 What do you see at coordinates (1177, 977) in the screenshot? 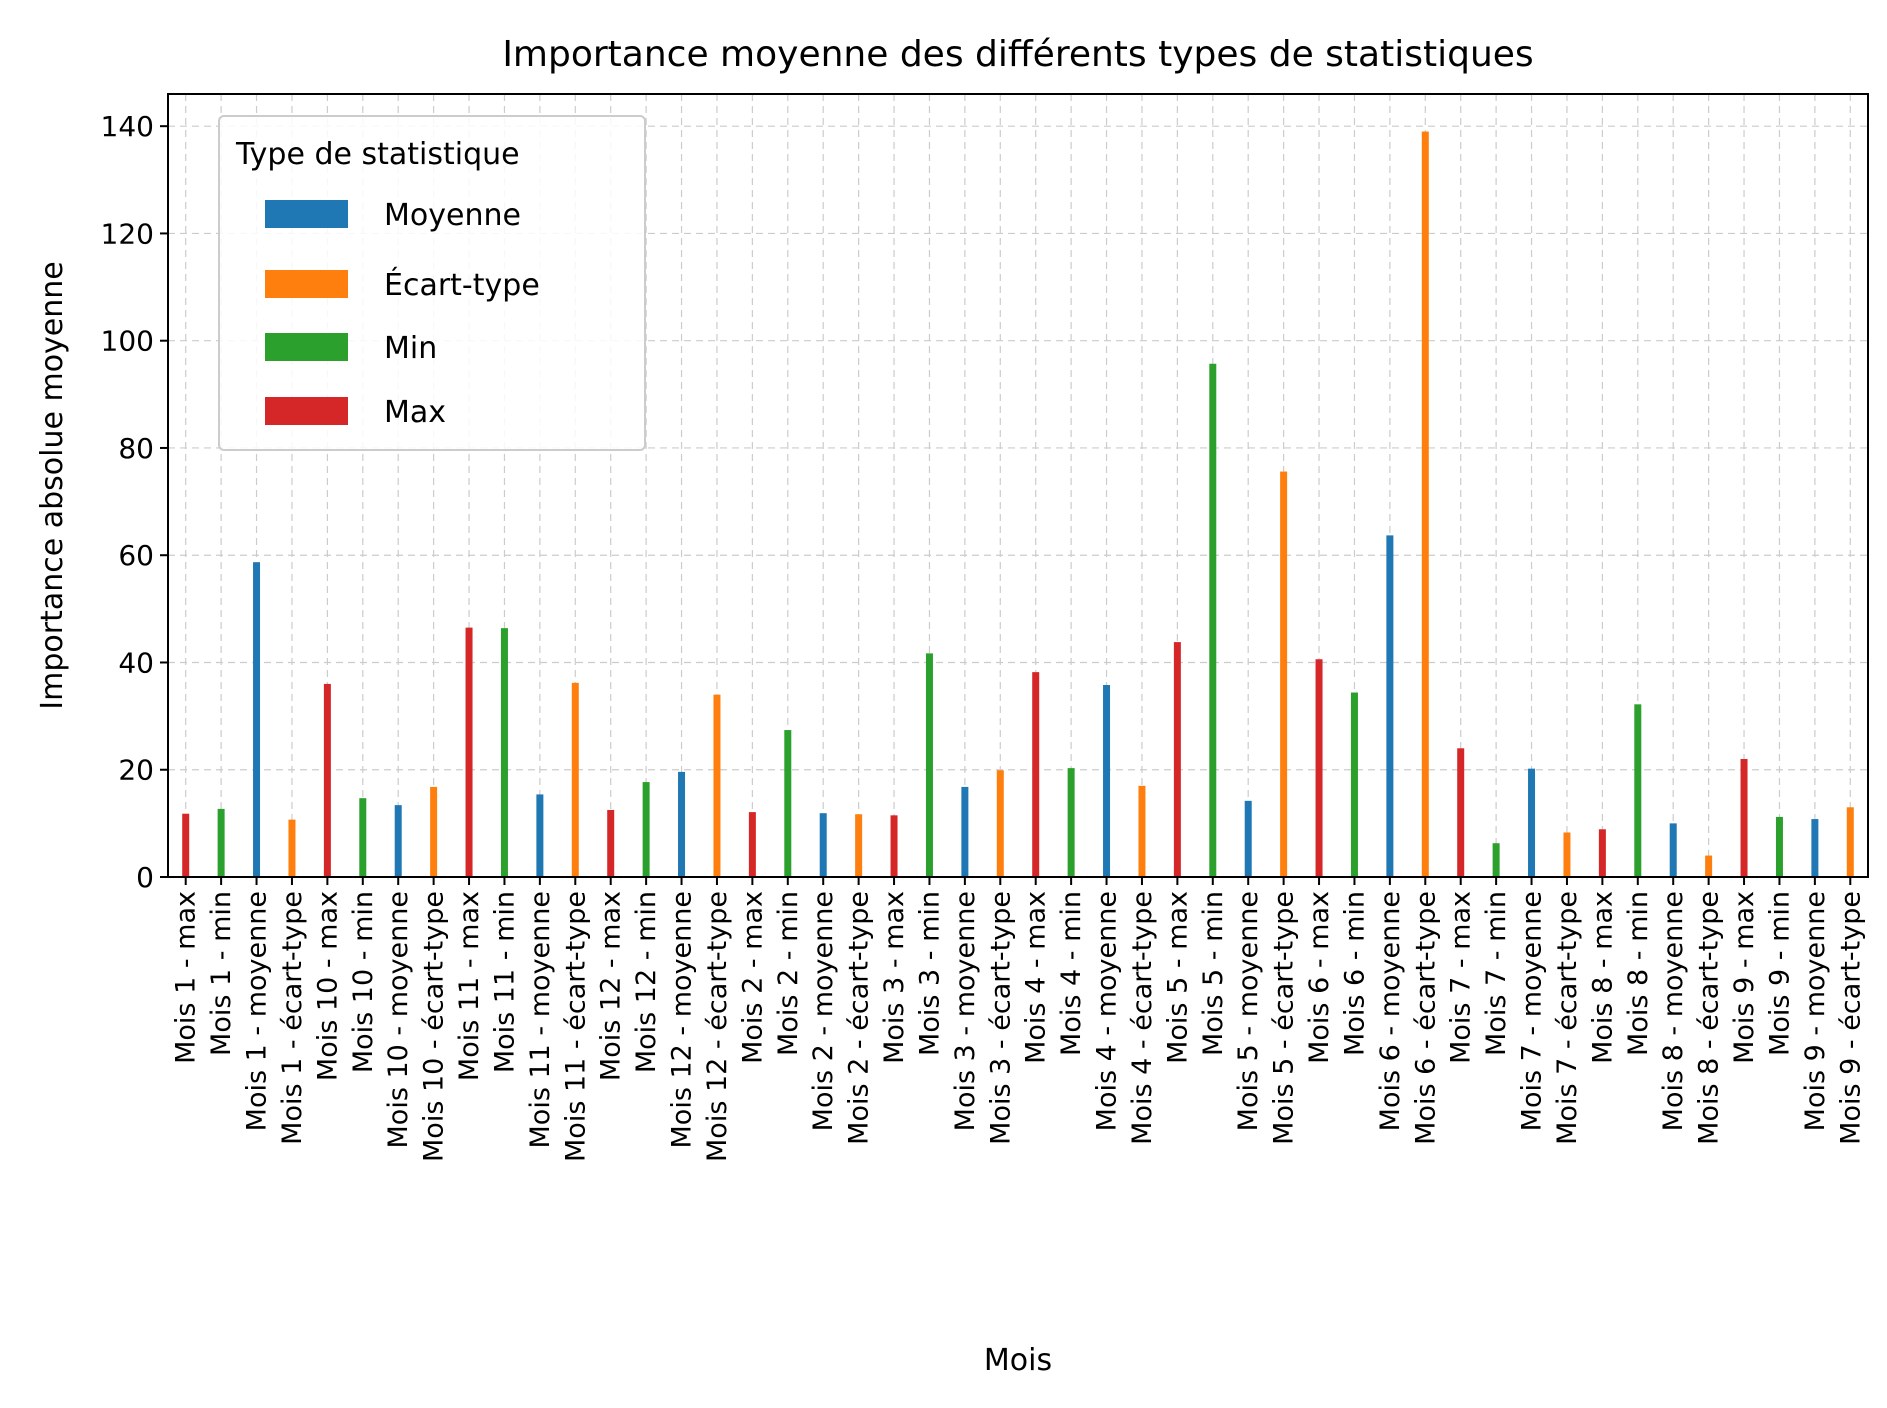
I see `x-tick-label: Mois 5 - max` at bounding box center [1177, 977].